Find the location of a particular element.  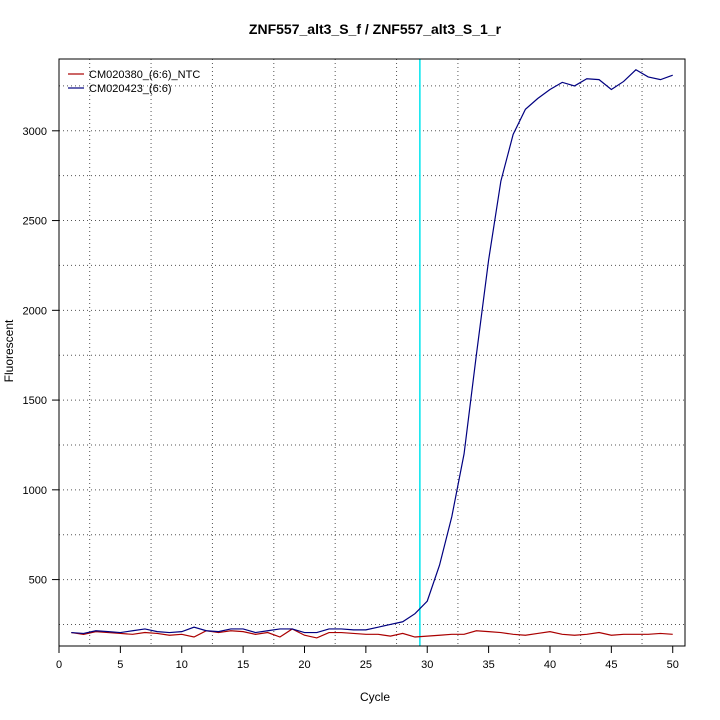

y-tick-label: 2000 is located at coordinates (35, 311).